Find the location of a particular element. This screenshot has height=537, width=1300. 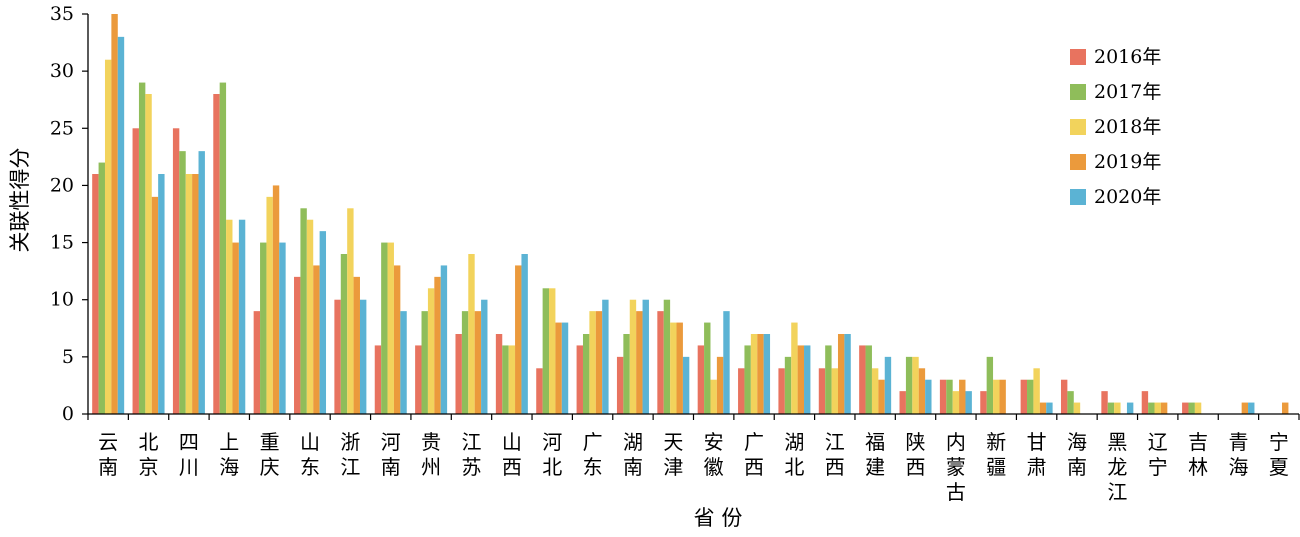

x-tick-label-5: 山东 is located at coordinates (310, 454).